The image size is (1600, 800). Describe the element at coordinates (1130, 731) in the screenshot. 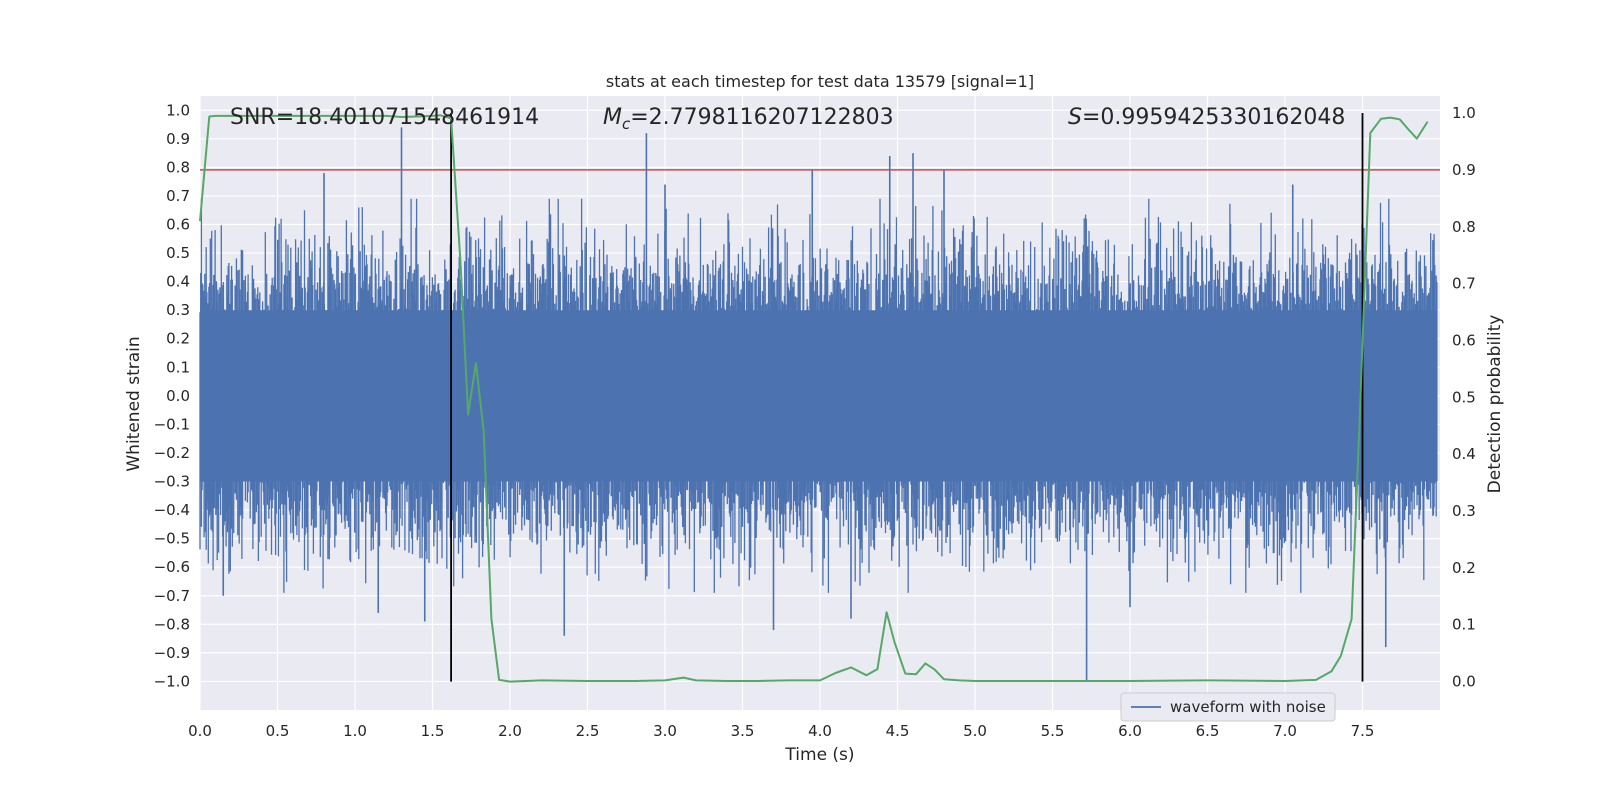

I see `x-tick-label: 6.0` at that location.